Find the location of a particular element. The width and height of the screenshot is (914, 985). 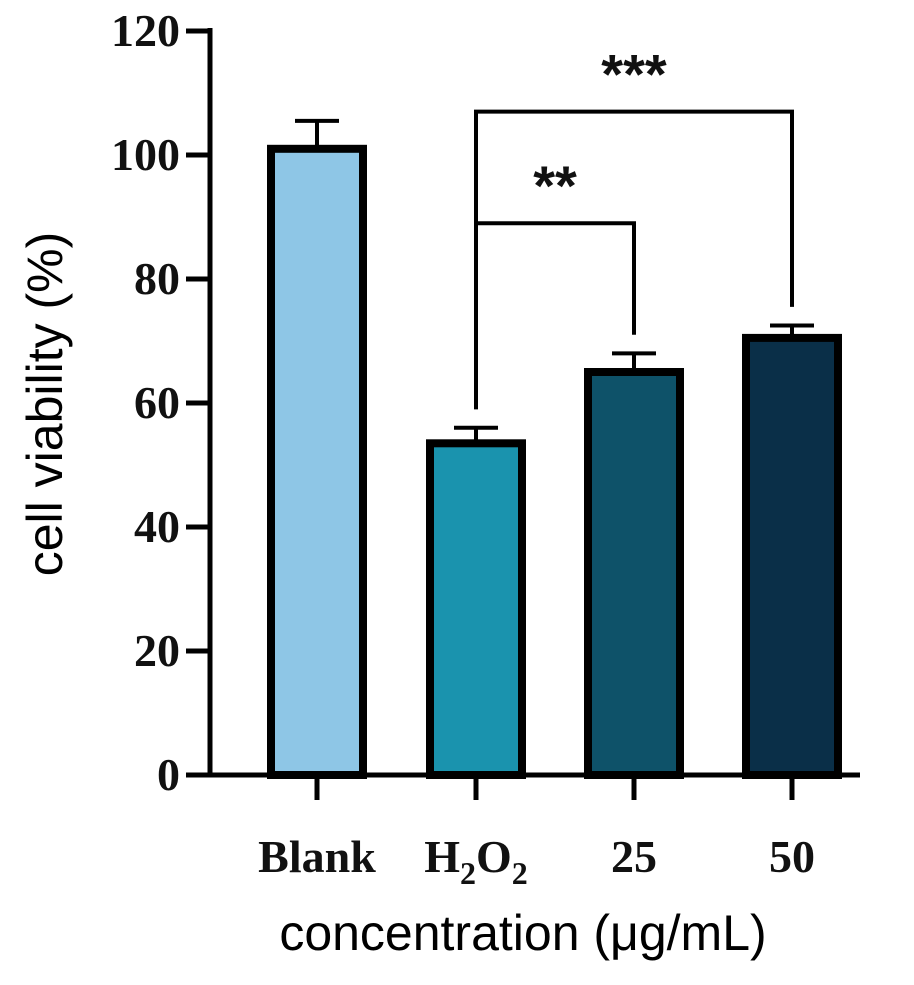

y-axis-title: cell viability (%) is located at coordinates (45, 404).